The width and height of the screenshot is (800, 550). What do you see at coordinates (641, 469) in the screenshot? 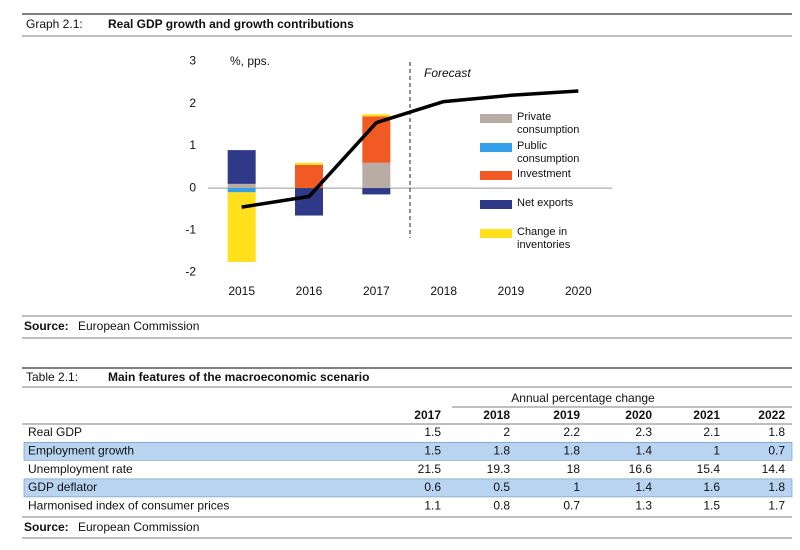
I see `cell: 16.6` at bounding box center [641, 469].